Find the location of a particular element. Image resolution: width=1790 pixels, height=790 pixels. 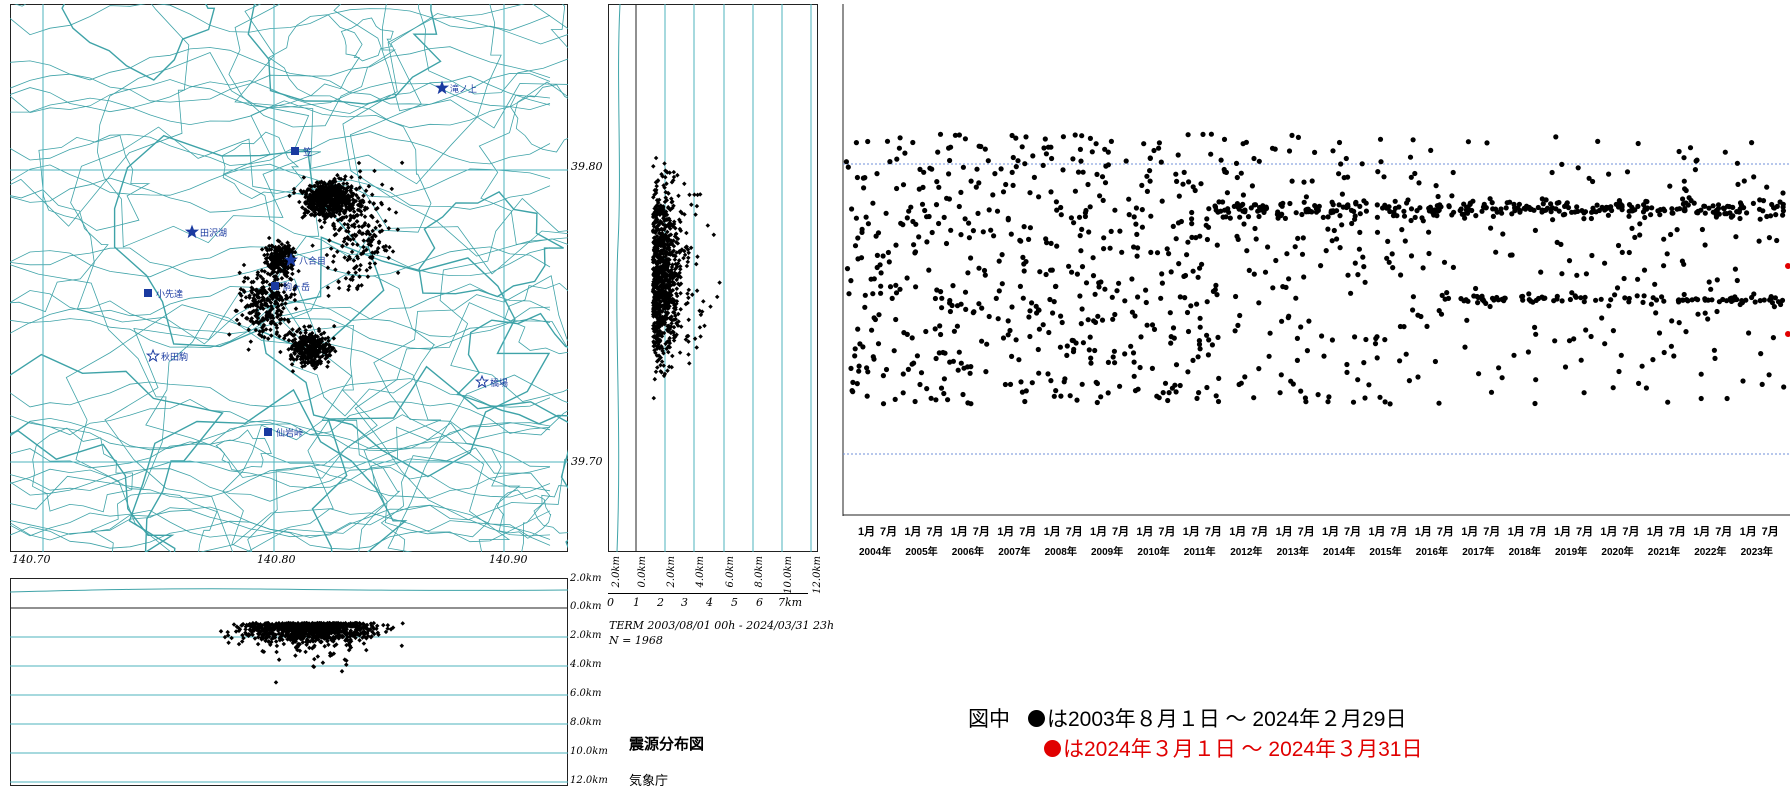

month-label: 1月 is located at coordinates (1470, 532).